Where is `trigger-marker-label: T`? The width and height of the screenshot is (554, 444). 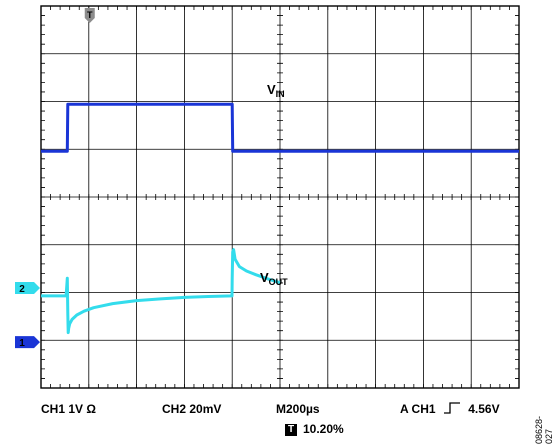 trigger-marker-label: T is located at coordinates (90, 15).